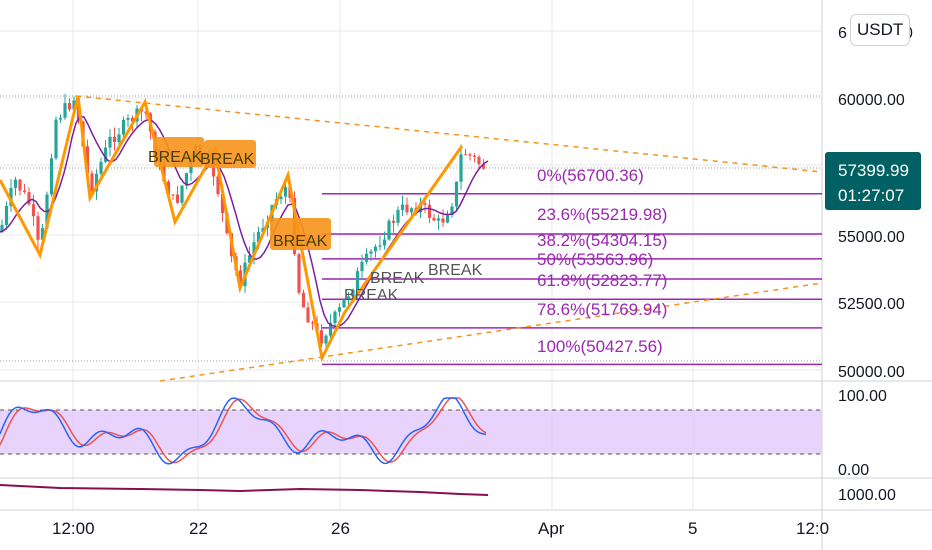 The width and height of the screenshot is (932, 550). I want to click on current-price-box, so click(873, 181).